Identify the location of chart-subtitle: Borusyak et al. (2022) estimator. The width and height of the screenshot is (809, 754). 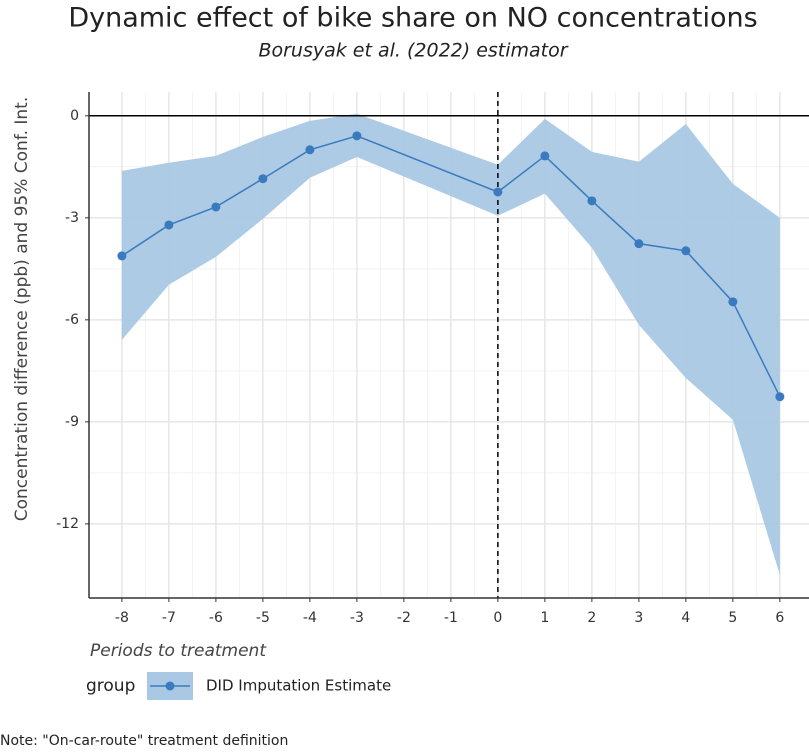
(413, 51).